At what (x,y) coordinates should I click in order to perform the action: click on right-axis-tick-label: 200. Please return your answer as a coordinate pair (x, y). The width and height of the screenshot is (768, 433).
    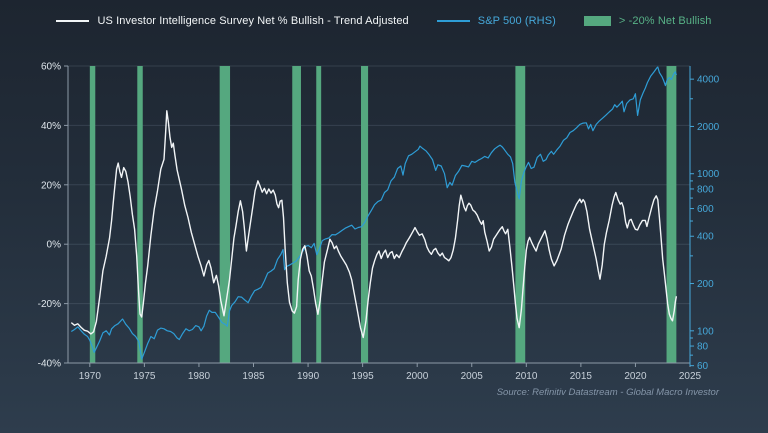
    Looking at the image, I should click on (705, 284).